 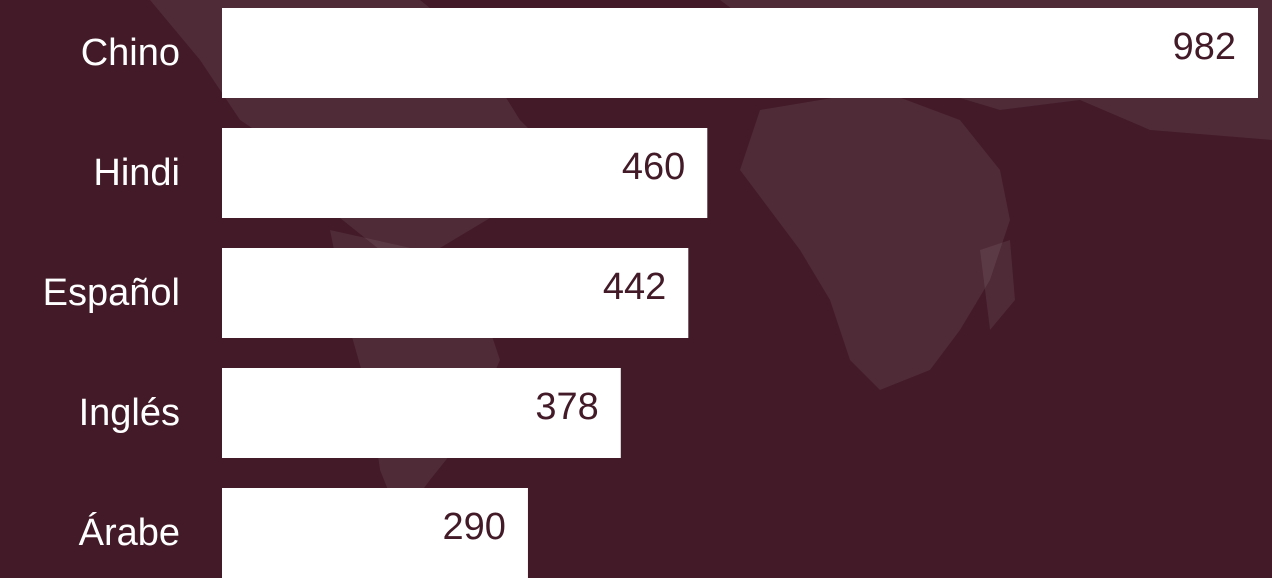 I want to click on value-label: 290, so click(x=474, y=527).